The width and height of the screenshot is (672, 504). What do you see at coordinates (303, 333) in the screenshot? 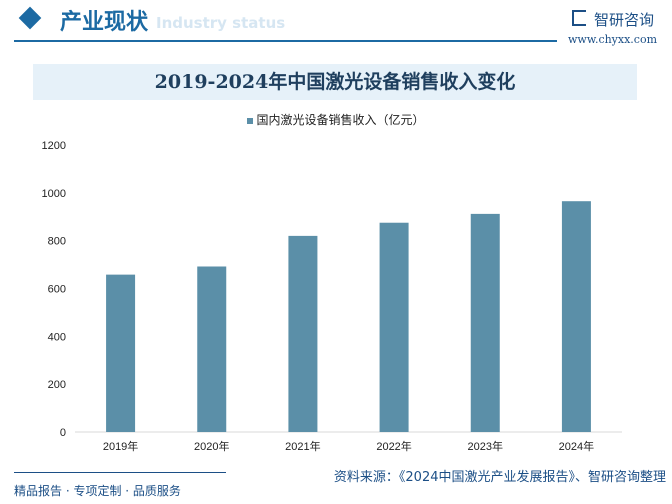
I see `bar-2021年` at bounding box center [303, 333].